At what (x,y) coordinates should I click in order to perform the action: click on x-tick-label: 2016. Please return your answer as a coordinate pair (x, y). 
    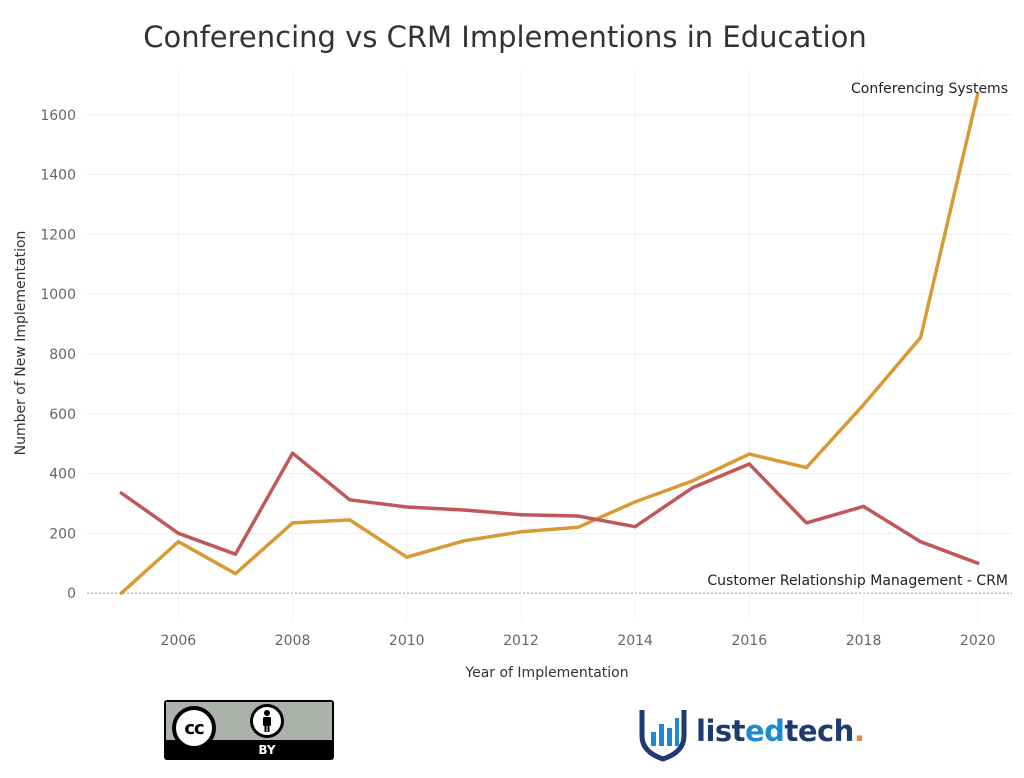
    Looking at the image, I should click on (750, 641).